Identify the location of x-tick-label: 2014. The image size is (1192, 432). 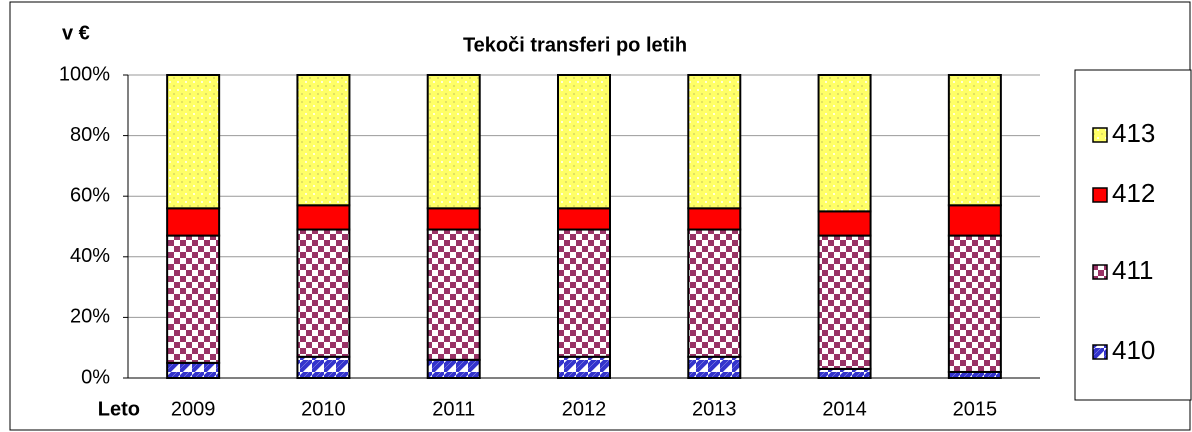
(844, 409).